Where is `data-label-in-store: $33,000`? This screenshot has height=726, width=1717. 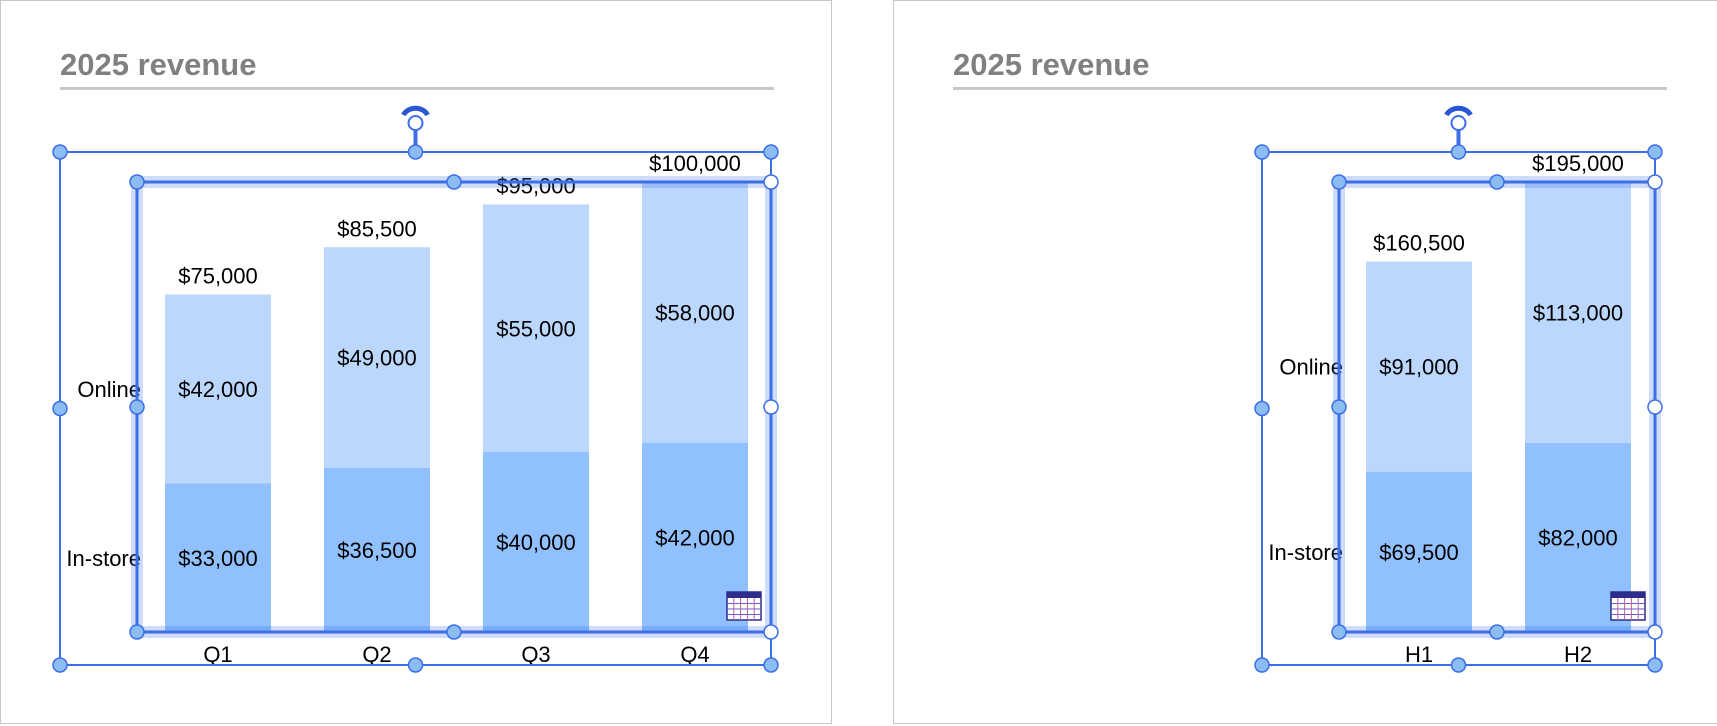 data-label-in-store: $33,000 is located at coordinates (218, 558).